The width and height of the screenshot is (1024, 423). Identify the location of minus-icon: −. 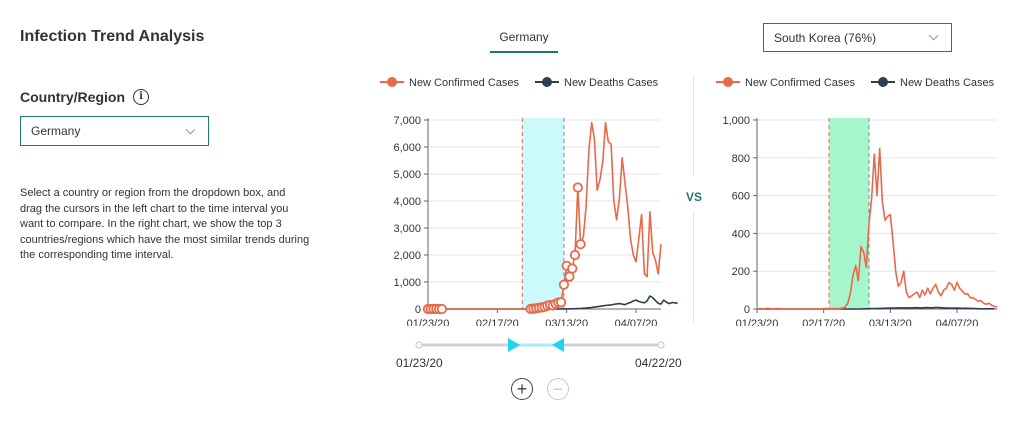
(558, 389).